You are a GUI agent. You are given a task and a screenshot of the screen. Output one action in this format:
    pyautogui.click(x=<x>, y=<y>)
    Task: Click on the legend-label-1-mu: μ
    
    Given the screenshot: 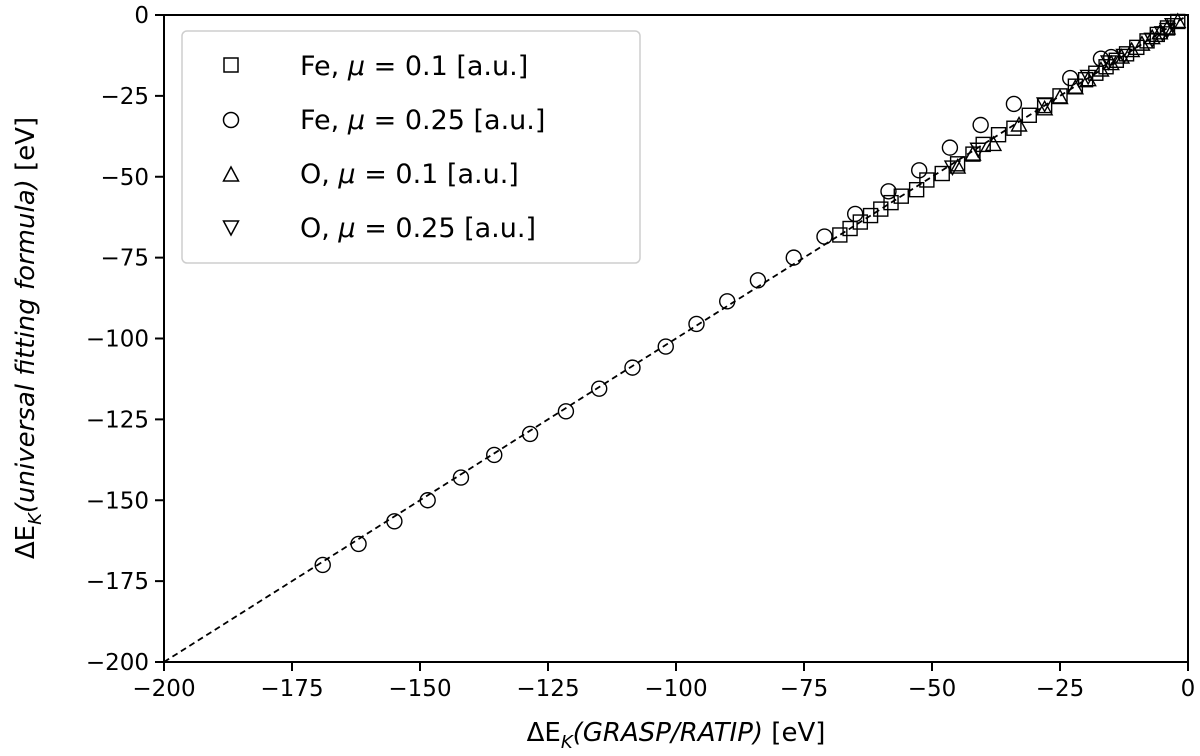 What is the action you would take?
    pyautogui.click(x=356, y=120)
    